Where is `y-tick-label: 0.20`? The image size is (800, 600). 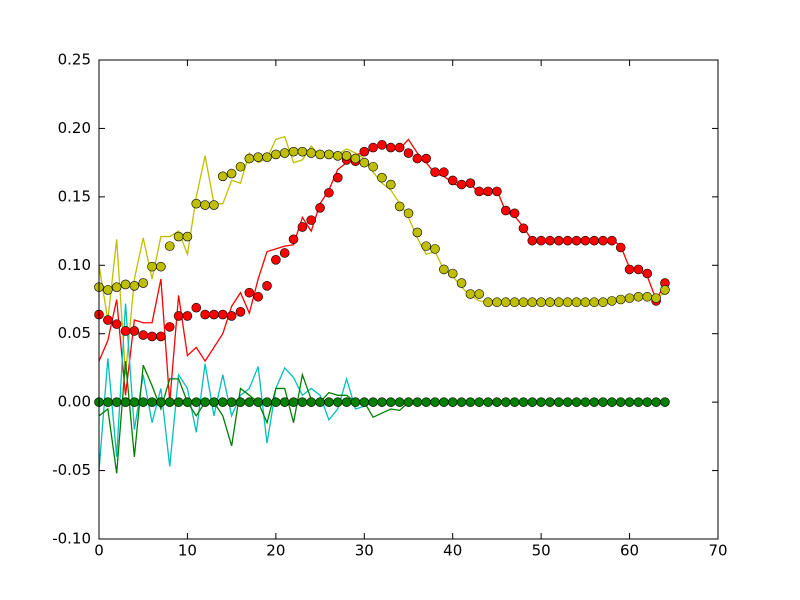
y-tick-label: 0.20 is located at coordinates (74, 128).